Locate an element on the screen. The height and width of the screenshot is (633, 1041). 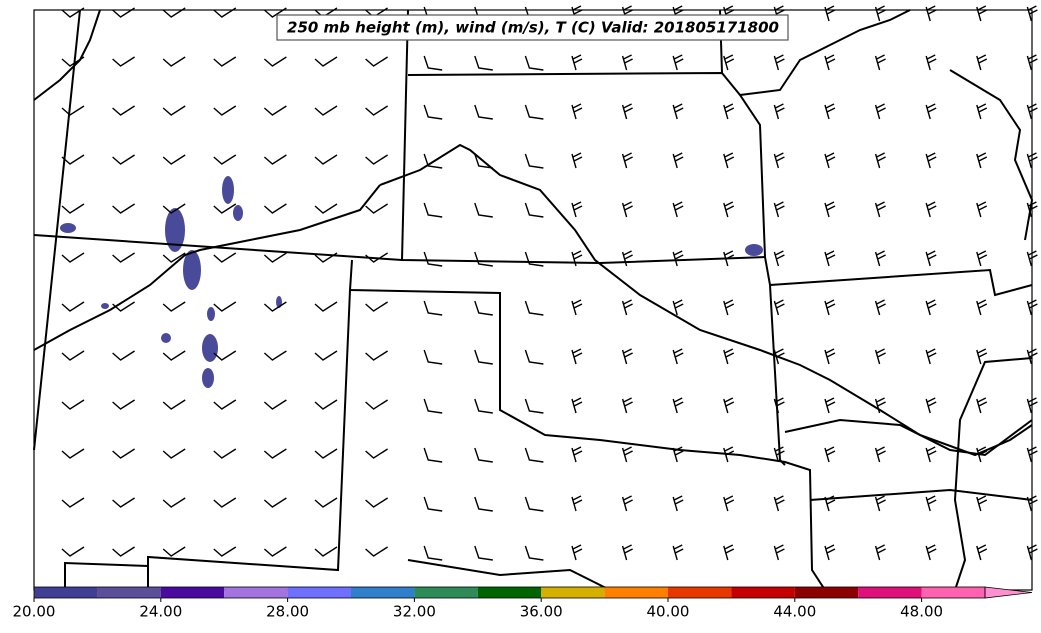
colorbar-outline is located at coordinates (509, 592).